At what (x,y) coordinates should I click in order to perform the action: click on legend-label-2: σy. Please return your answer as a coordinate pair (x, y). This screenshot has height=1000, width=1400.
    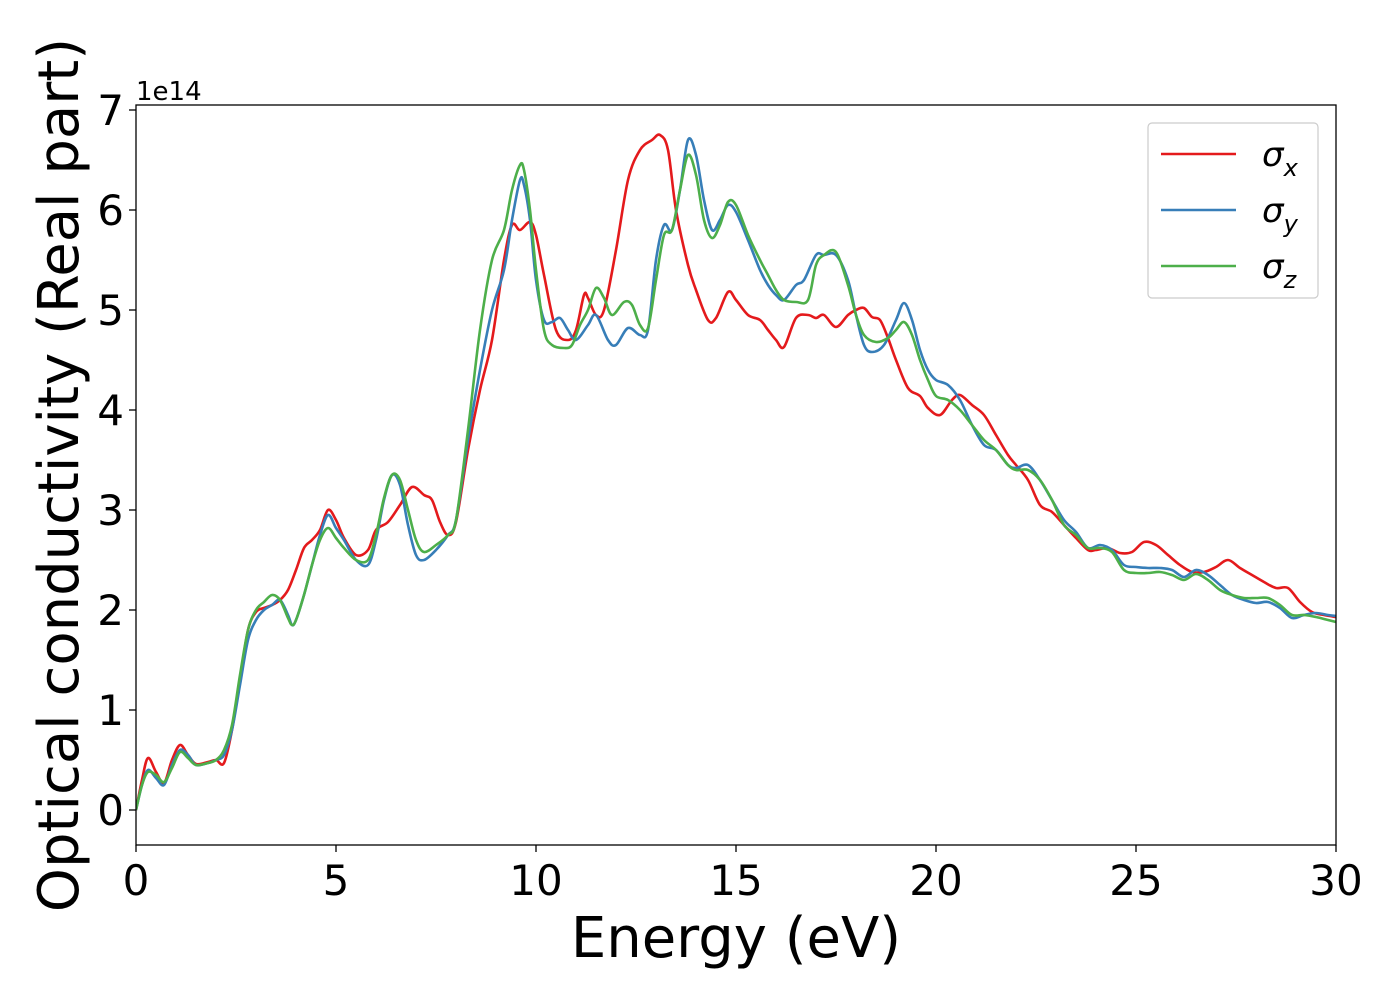
    Looking at the image, I should click on (1280, 214).